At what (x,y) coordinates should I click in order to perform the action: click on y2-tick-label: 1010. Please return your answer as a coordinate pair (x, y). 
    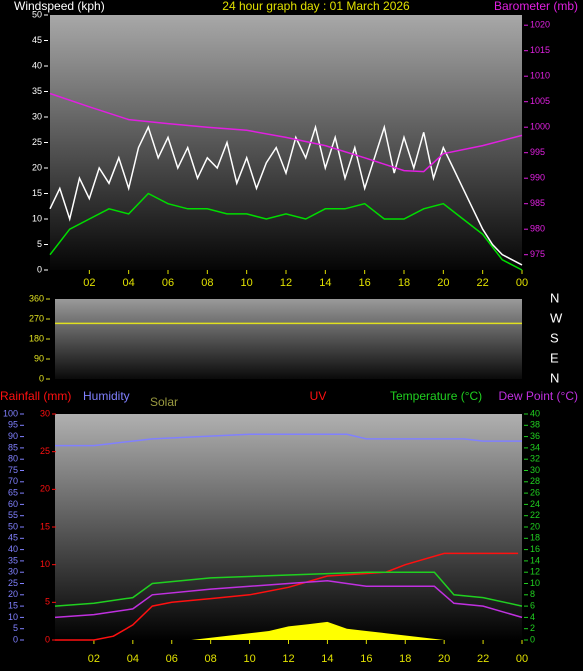
    Looking at the image, I should click on (540, 76).